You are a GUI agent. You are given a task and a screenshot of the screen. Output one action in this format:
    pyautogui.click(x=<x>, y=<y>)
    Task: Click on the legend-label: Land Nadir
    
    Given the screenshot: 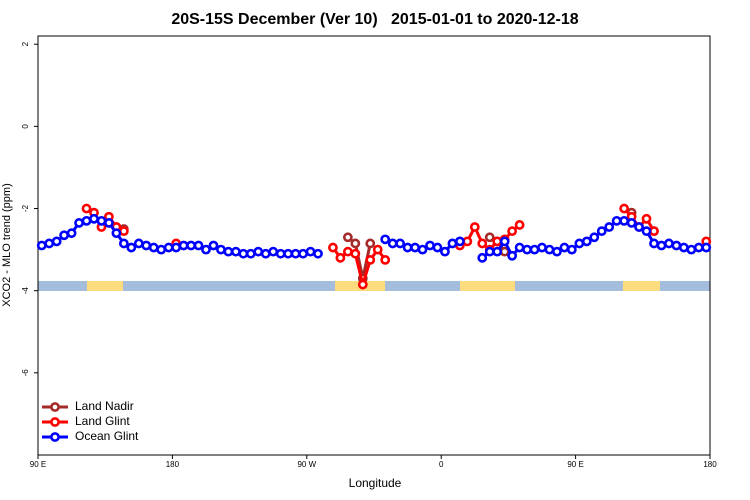 What is the action you would take?
    pyautogui.click(x=104, y=406)
    